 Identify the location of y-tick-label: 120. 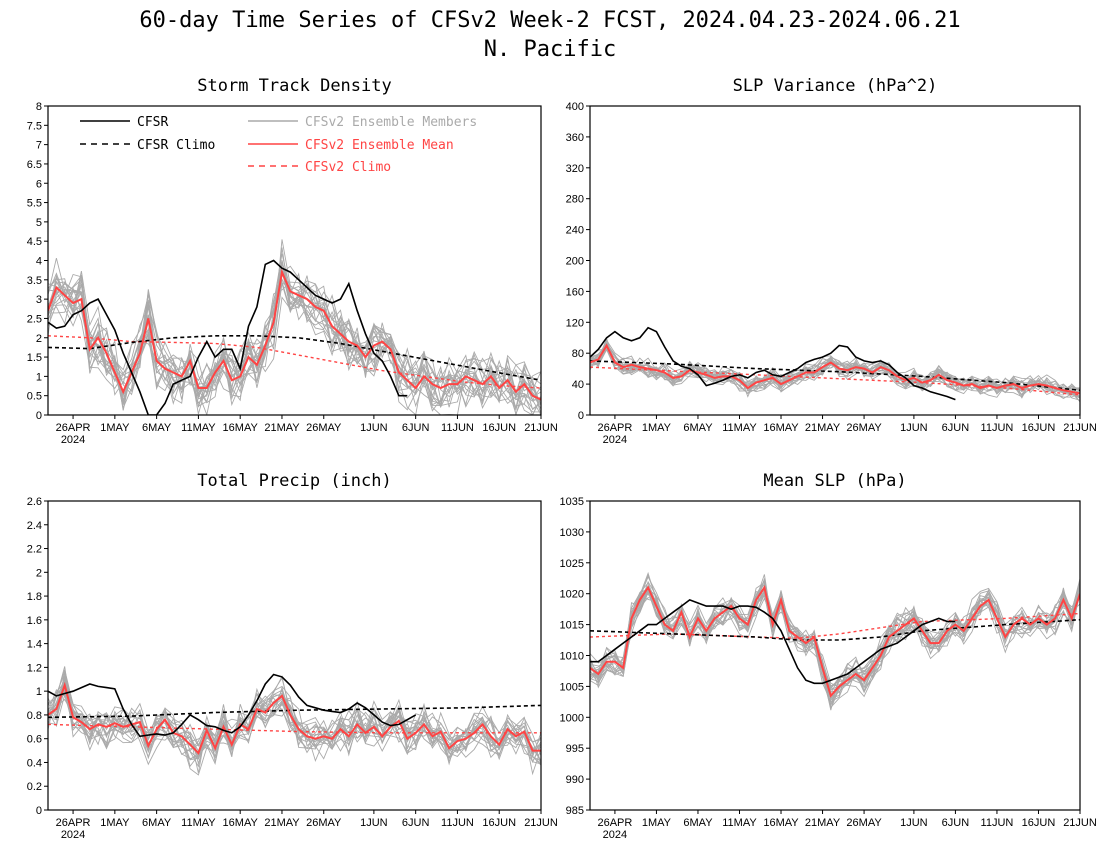
(575, 323).